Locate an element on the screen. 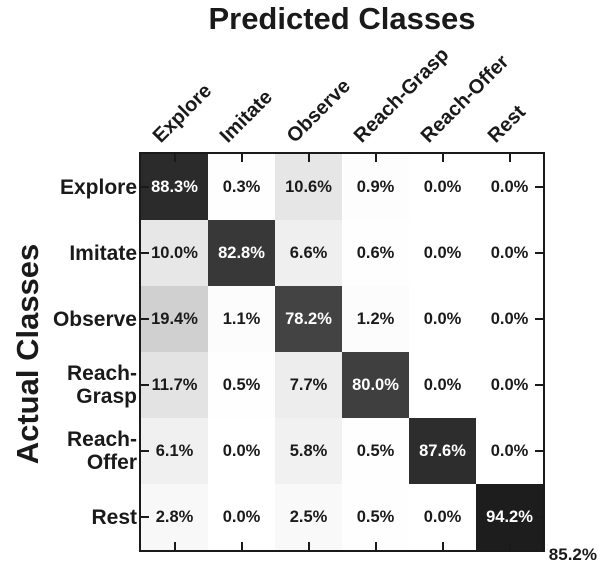  actual-class-label: Imitate is located at coordinates (103, 253).